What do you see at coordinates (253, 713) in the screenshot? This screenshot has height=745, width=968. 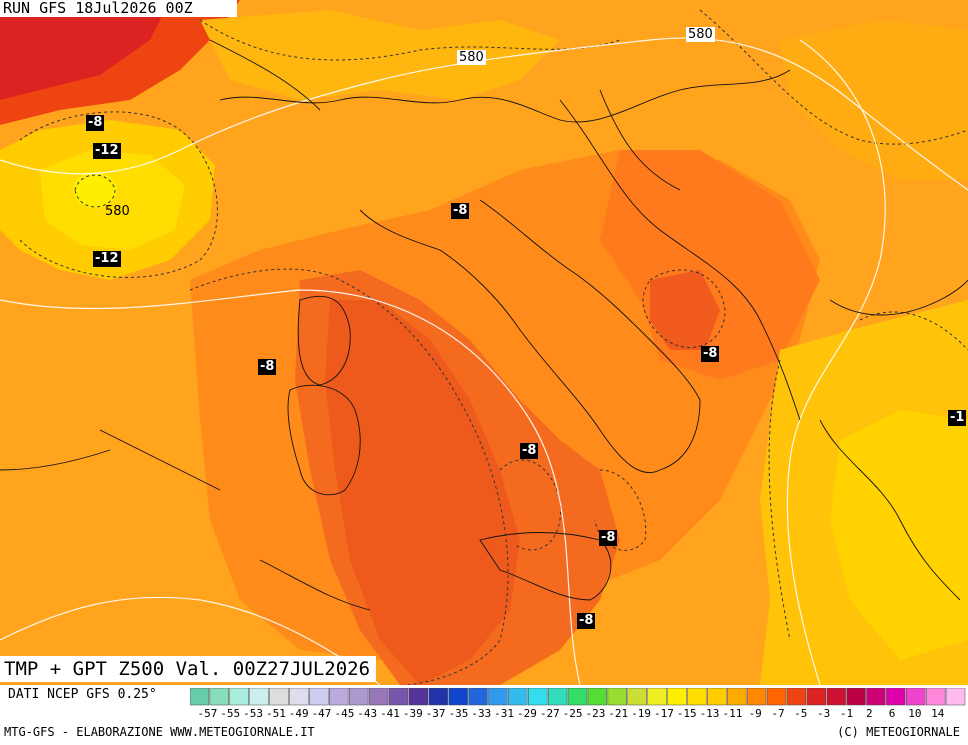 I see `color-scale-tick-label: -53` at bounding box center [253, 713].